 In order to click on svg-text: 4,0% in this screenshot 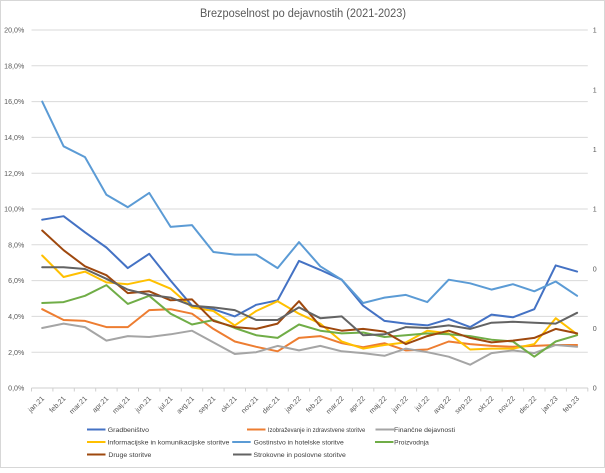, I will do `click(16, 317)`.